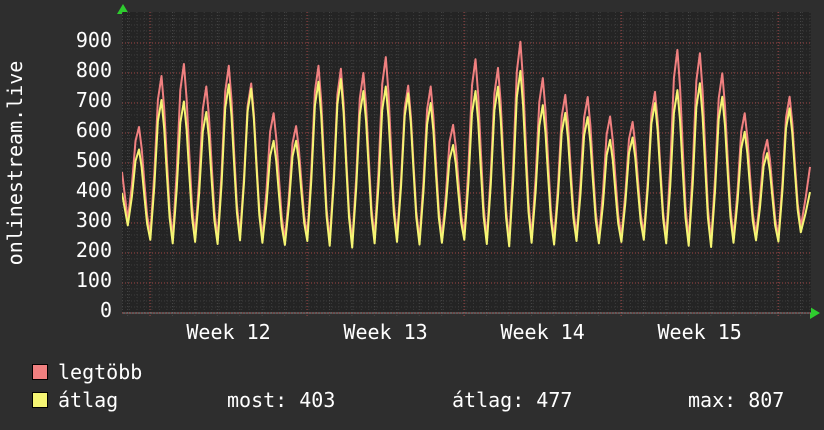 The height and width of the screenshot is (430, 824). Describe the element at coordinates (93, 130) in the screenshot. I see `y-axis-tick-label: 600` at that location.